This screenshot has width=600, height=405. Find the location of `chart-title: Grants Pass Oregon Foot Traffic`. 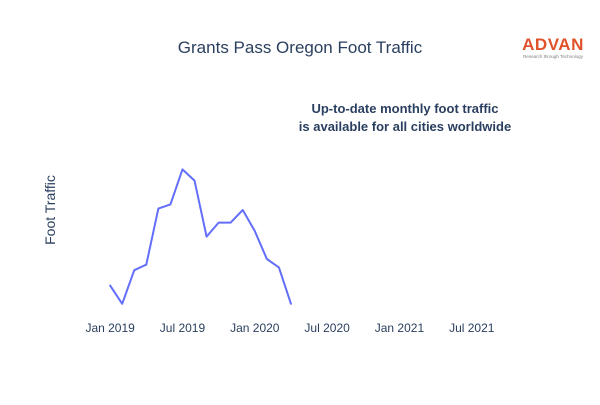

chart-title: Grants Pass Oregon Foot Traffic is located at coordinates (300, 47).